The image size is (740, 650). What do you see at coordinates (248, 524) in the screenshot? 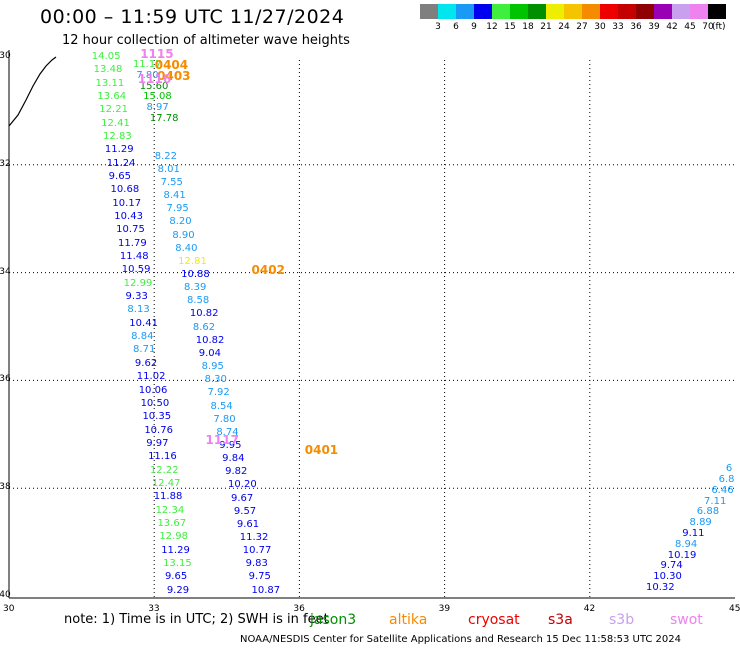
I see `swh-value: 9.61` at bounding box center [248, 524].